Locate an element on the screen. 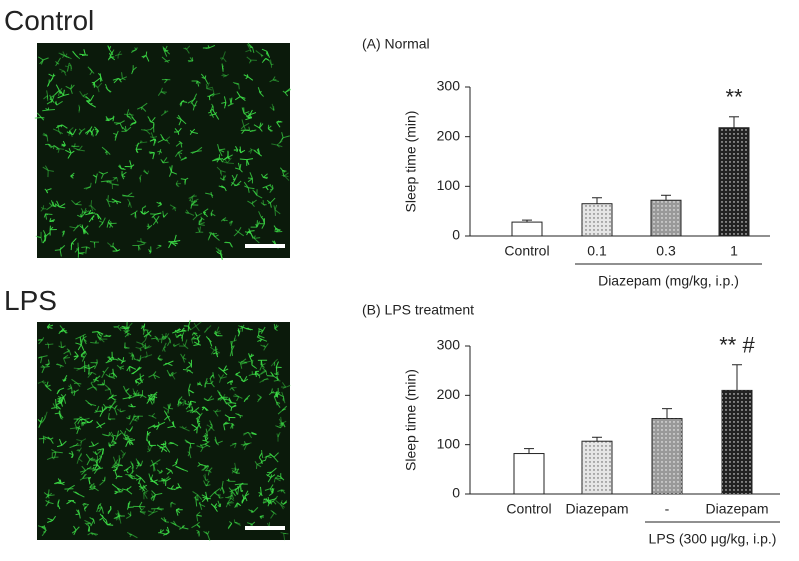 This screenshot has width=799, height=561. chart-title: (A) Normal is located at coordinates (396, 44).